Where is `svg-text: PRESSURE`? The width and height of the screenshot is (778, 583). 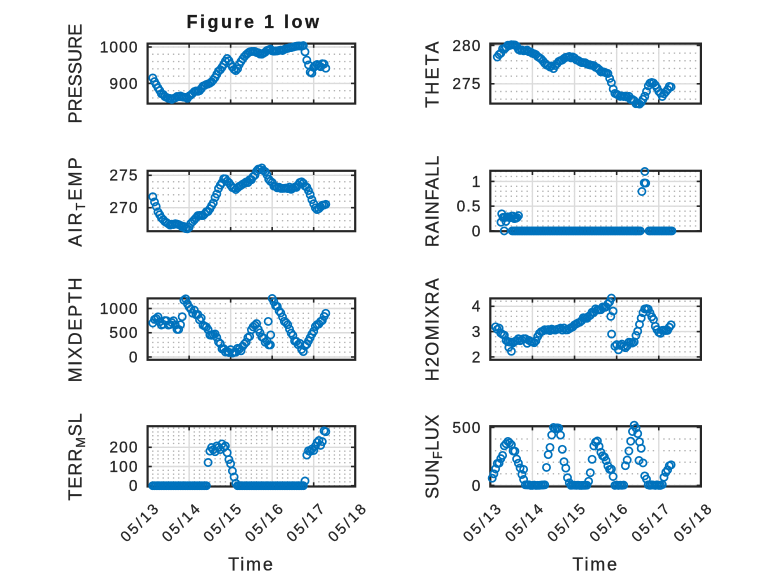
svg-text: PRESSURE is located at coordinates (76, 74).